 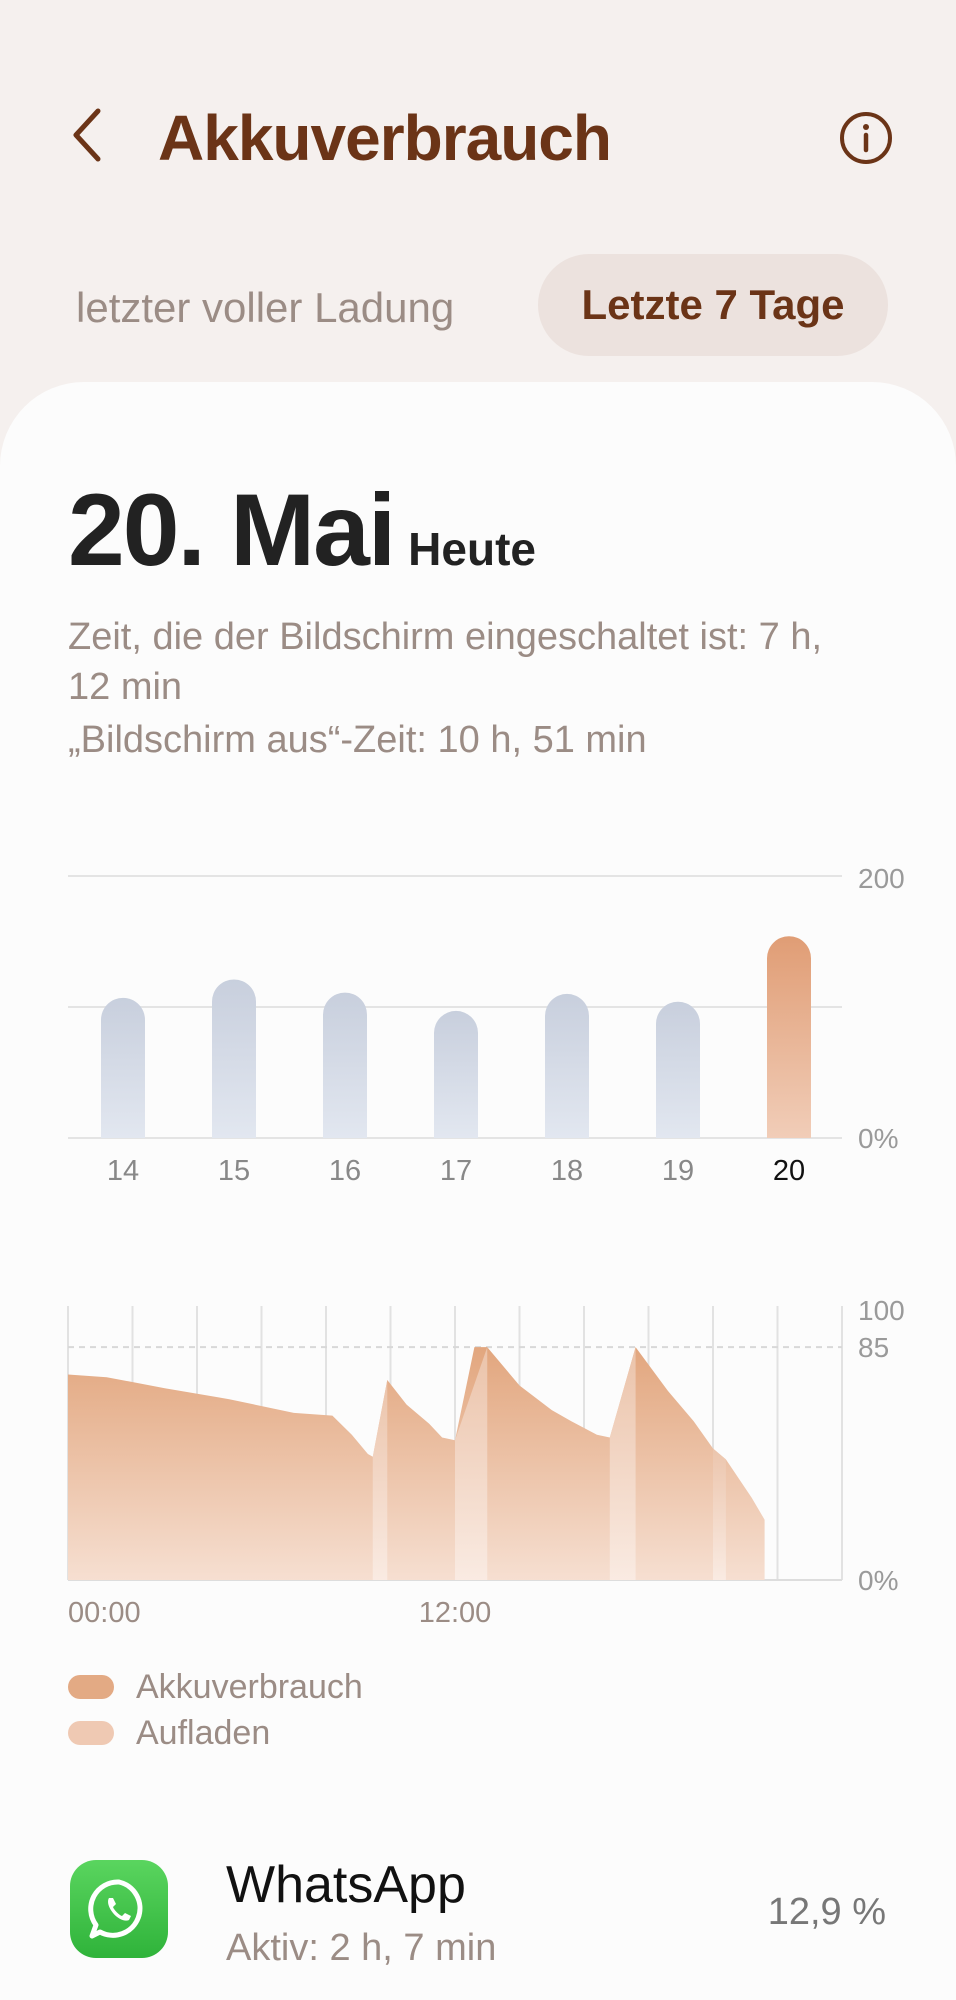 What do you see at coordinates (878, 1138) in the screenshot?
I see `bar-y-tick-bottom: 0%` at bounding box center [878, 1138].